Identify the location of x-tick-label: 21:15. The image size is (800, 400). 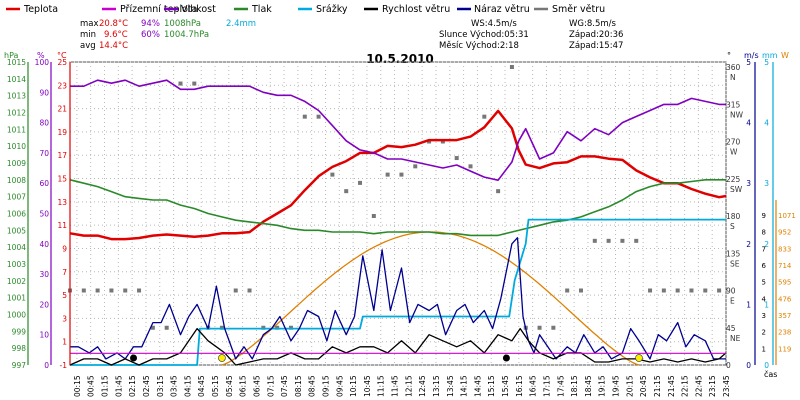
(657, 386).